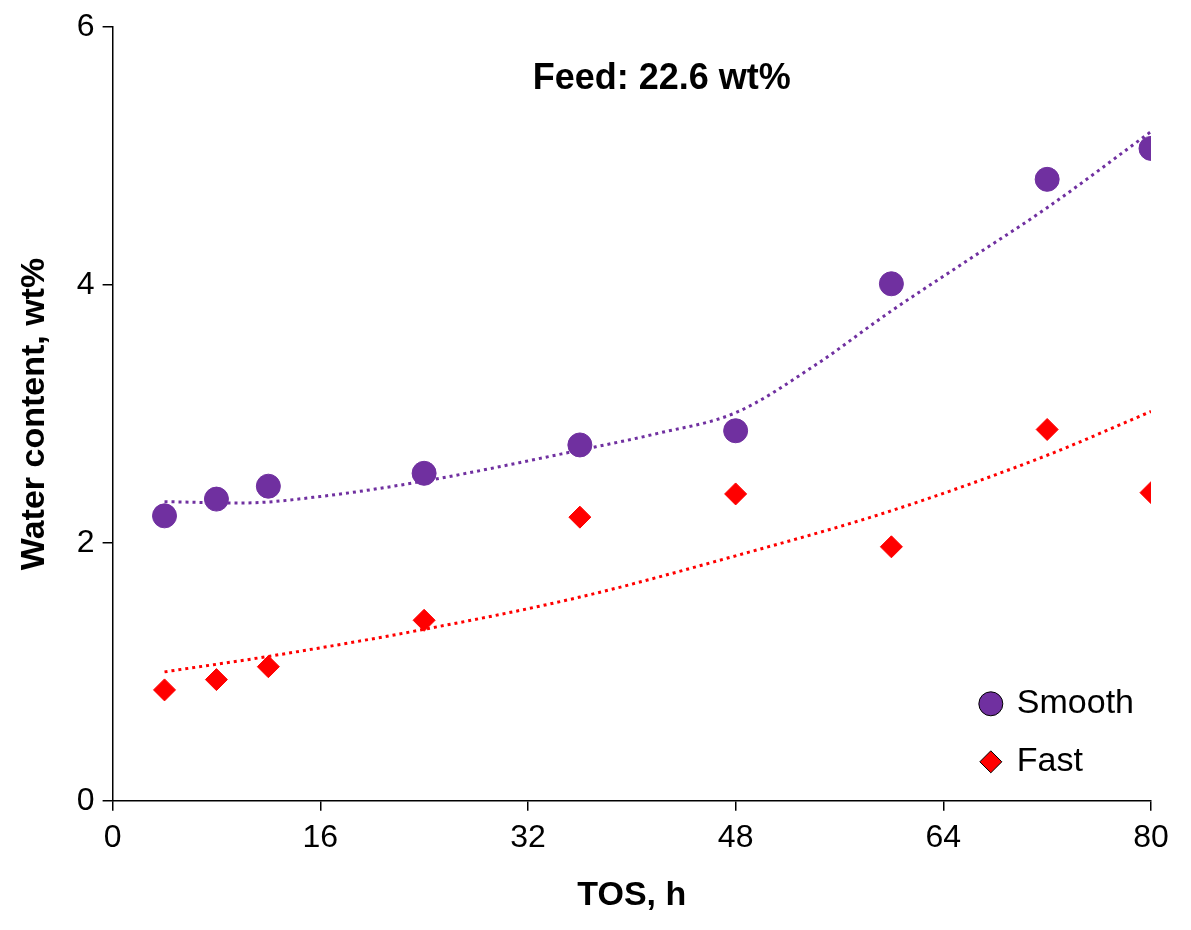  What do you see at coordinates (632, 892) in the screenshot?
I see `x-axis-title: TOS, h` at bounding box center [632, 892].